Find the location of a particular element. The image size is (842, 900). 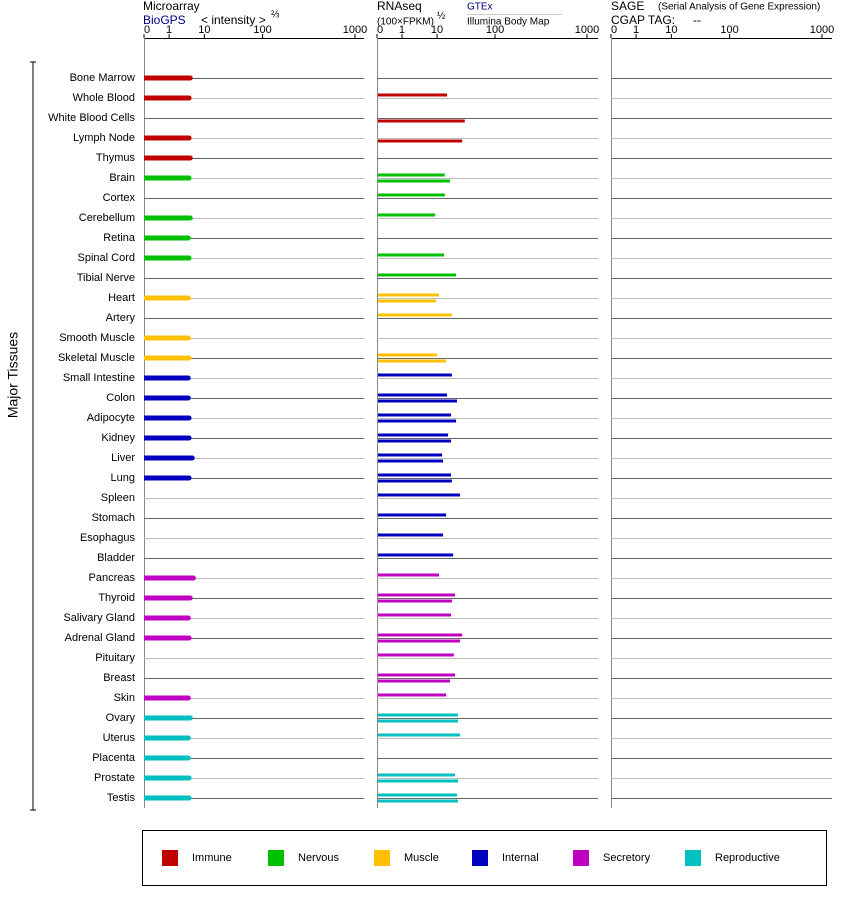

category-label: Skin is located at coordinates (124, 698).